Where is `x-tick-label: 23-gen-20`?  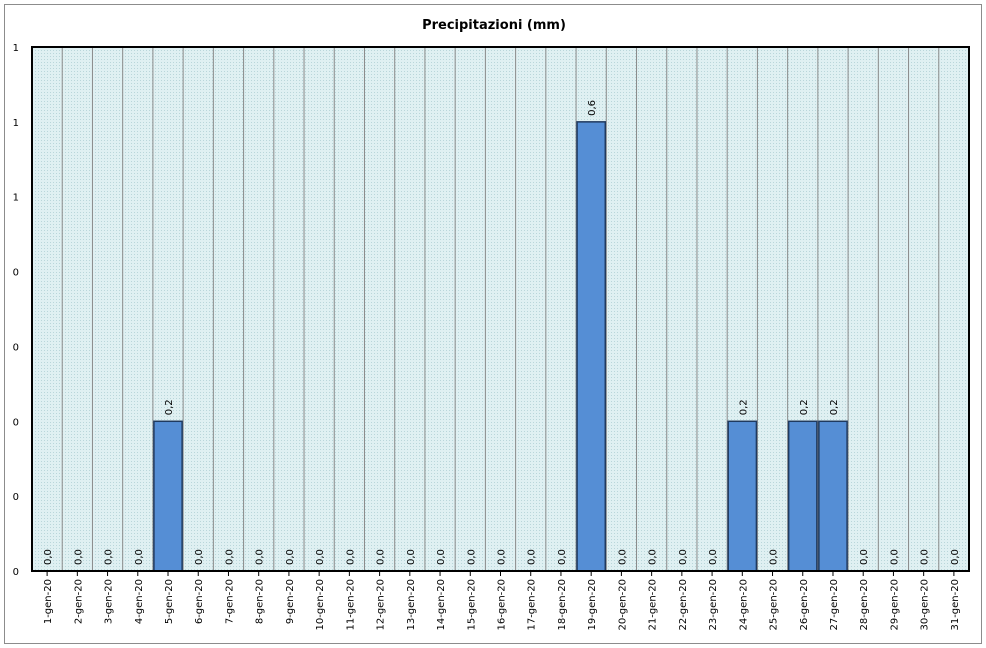 x-tick-label: 23-gen-20 is located at coordinates (713, 605).